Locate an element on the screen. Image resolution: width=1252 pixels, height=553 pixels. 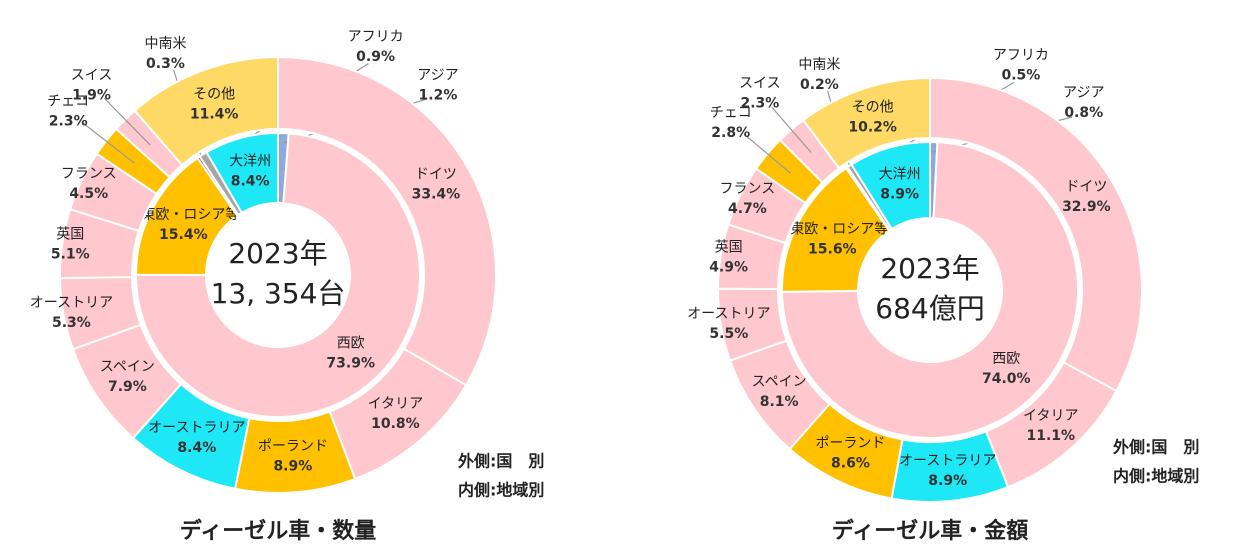
chart-title: ディーゼル車・金額 is located at coordinates (930, 531).